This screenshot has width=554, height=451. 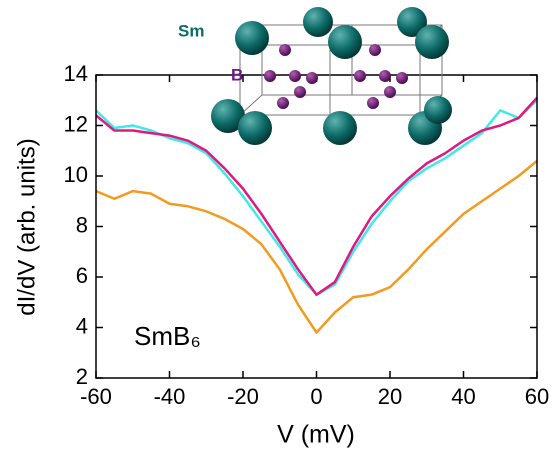 I want to click on x-tick-label: 40, so click(x=463, y=396).